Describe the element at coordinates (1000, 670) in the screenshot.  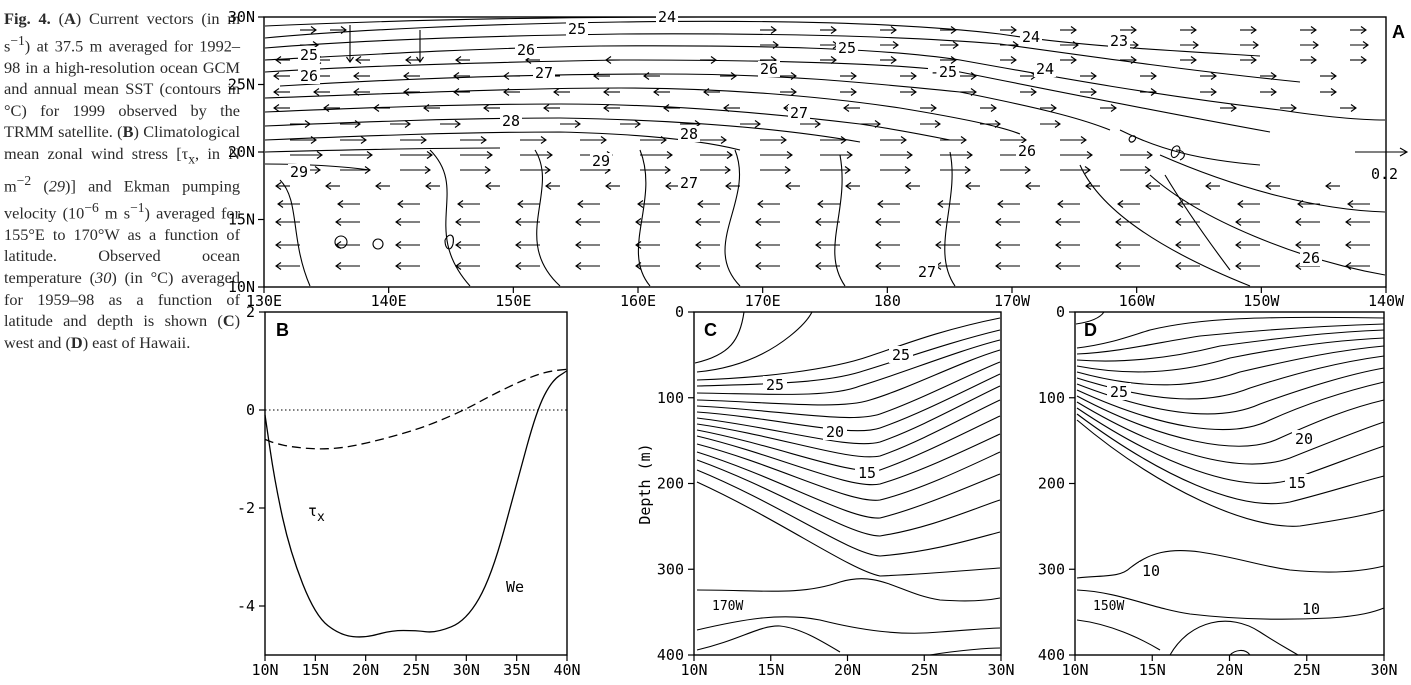
I see `panel-c-xtick-label: 30N` at that location.